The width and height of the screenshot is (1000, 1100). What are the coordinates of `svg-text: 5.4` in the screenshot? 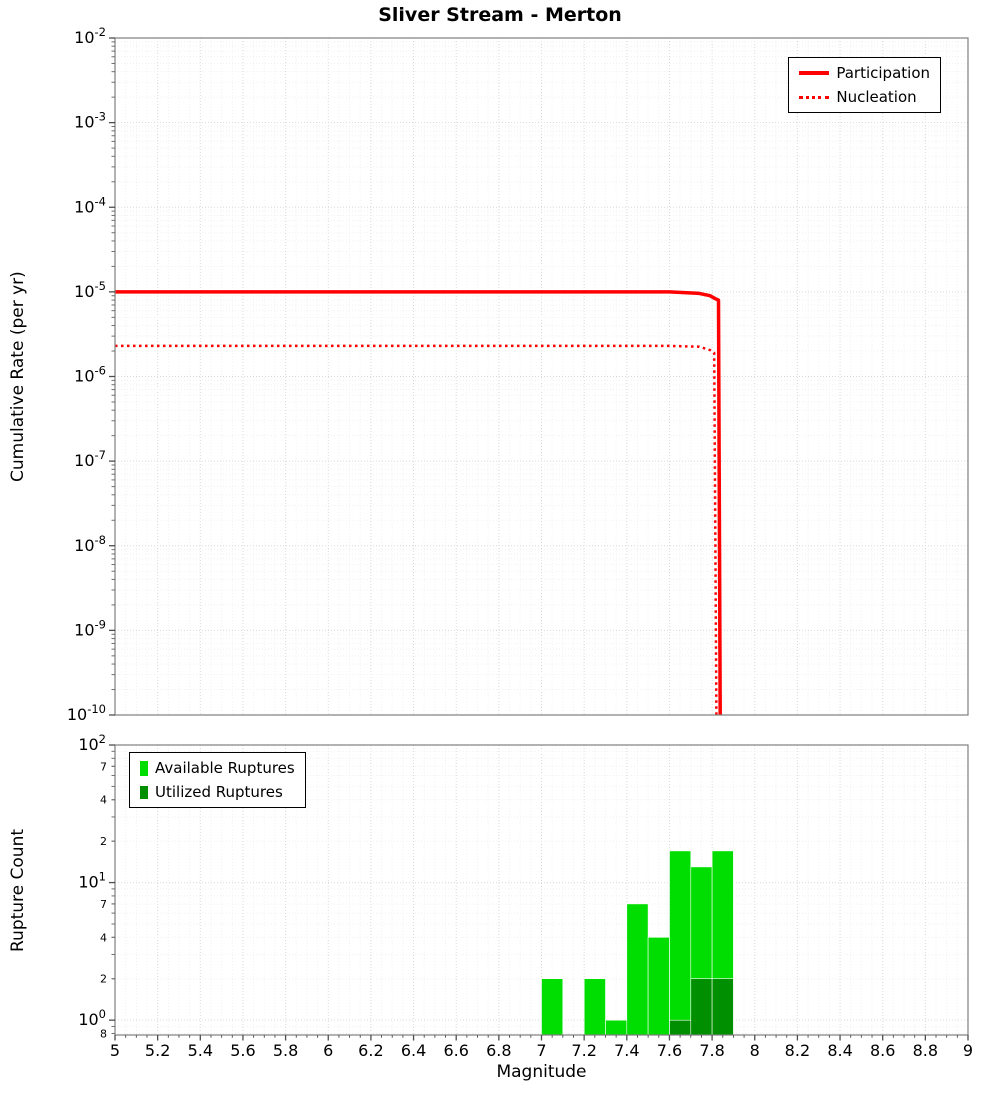 It's located at (200, 1050).